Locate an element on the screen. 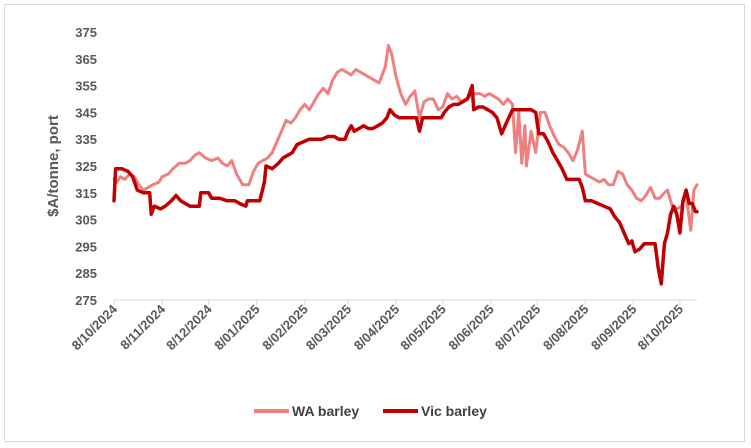 This screenshot has height=448, width=751. y-axis-ticks: 275 285 295 305 315 325 335 345 355 365 375 is located at coordinates (86, 166).